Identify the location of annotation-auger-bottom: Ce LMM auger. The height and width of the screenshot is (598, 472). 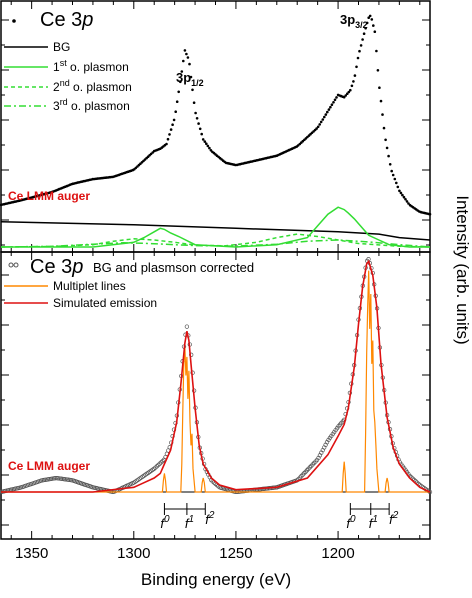
(49, 466).